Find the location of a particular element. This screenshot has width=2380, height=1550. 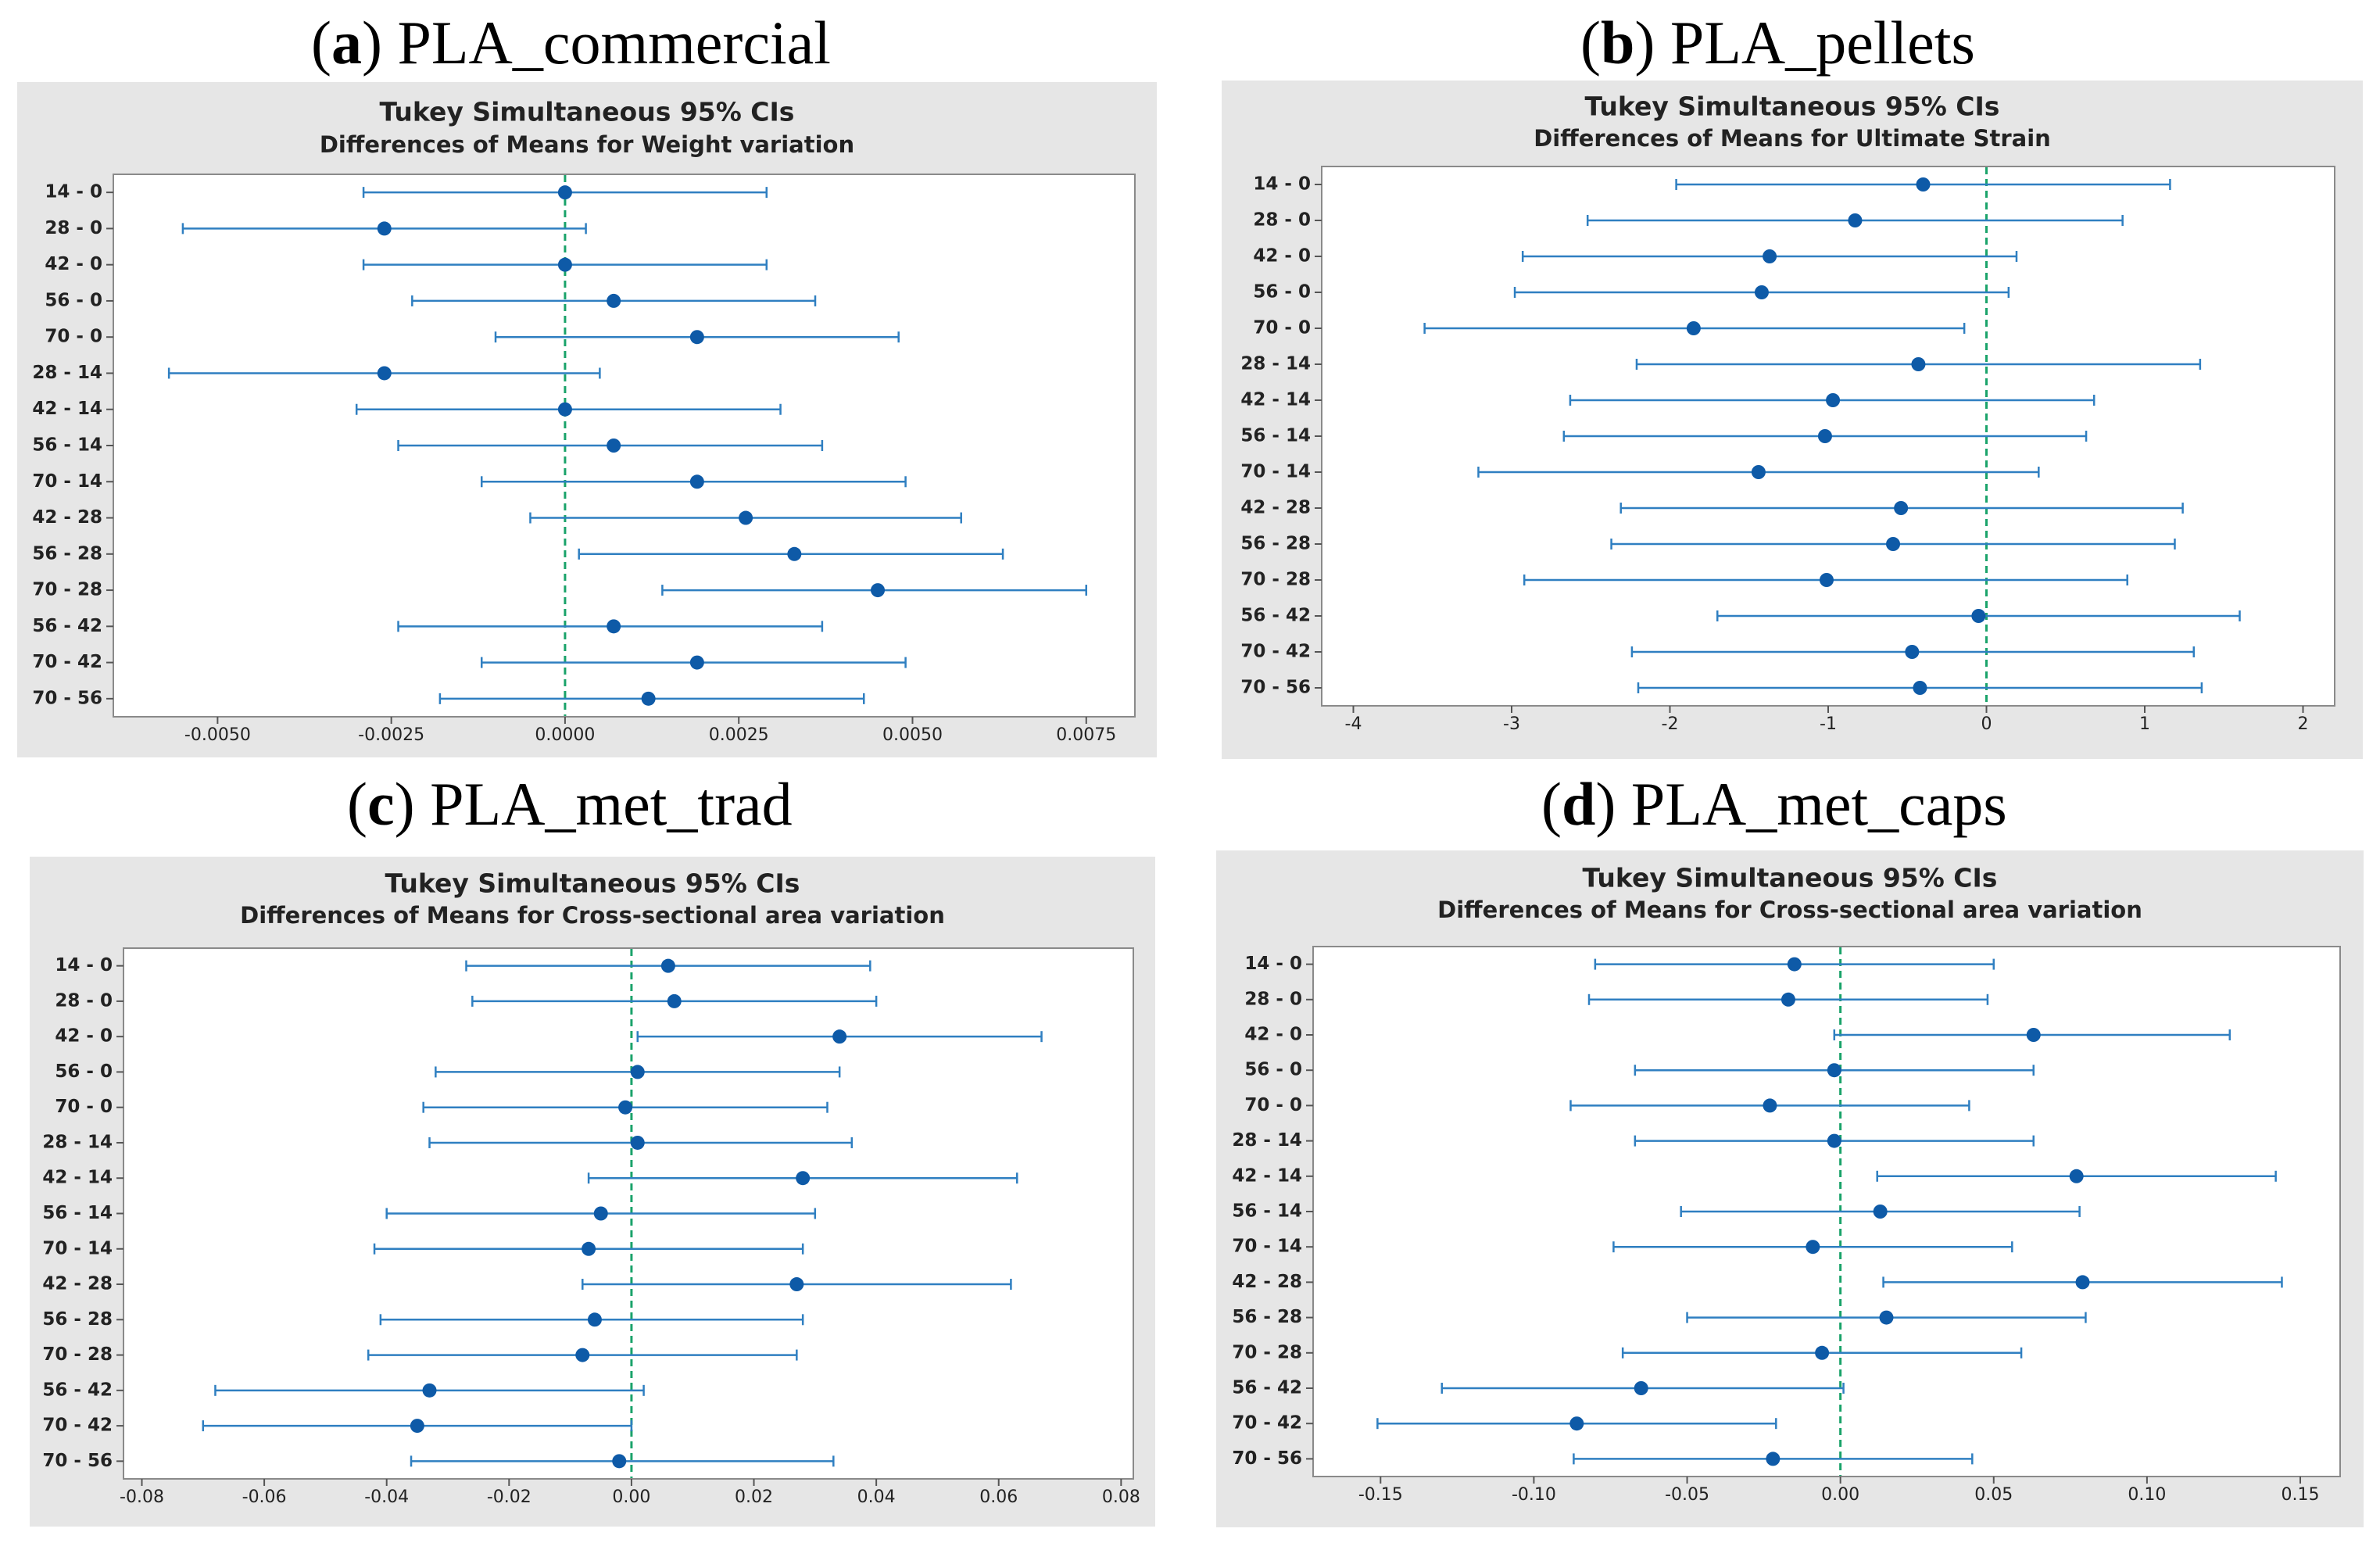

panel-letter-c: c is located at coordinates (381, 804).